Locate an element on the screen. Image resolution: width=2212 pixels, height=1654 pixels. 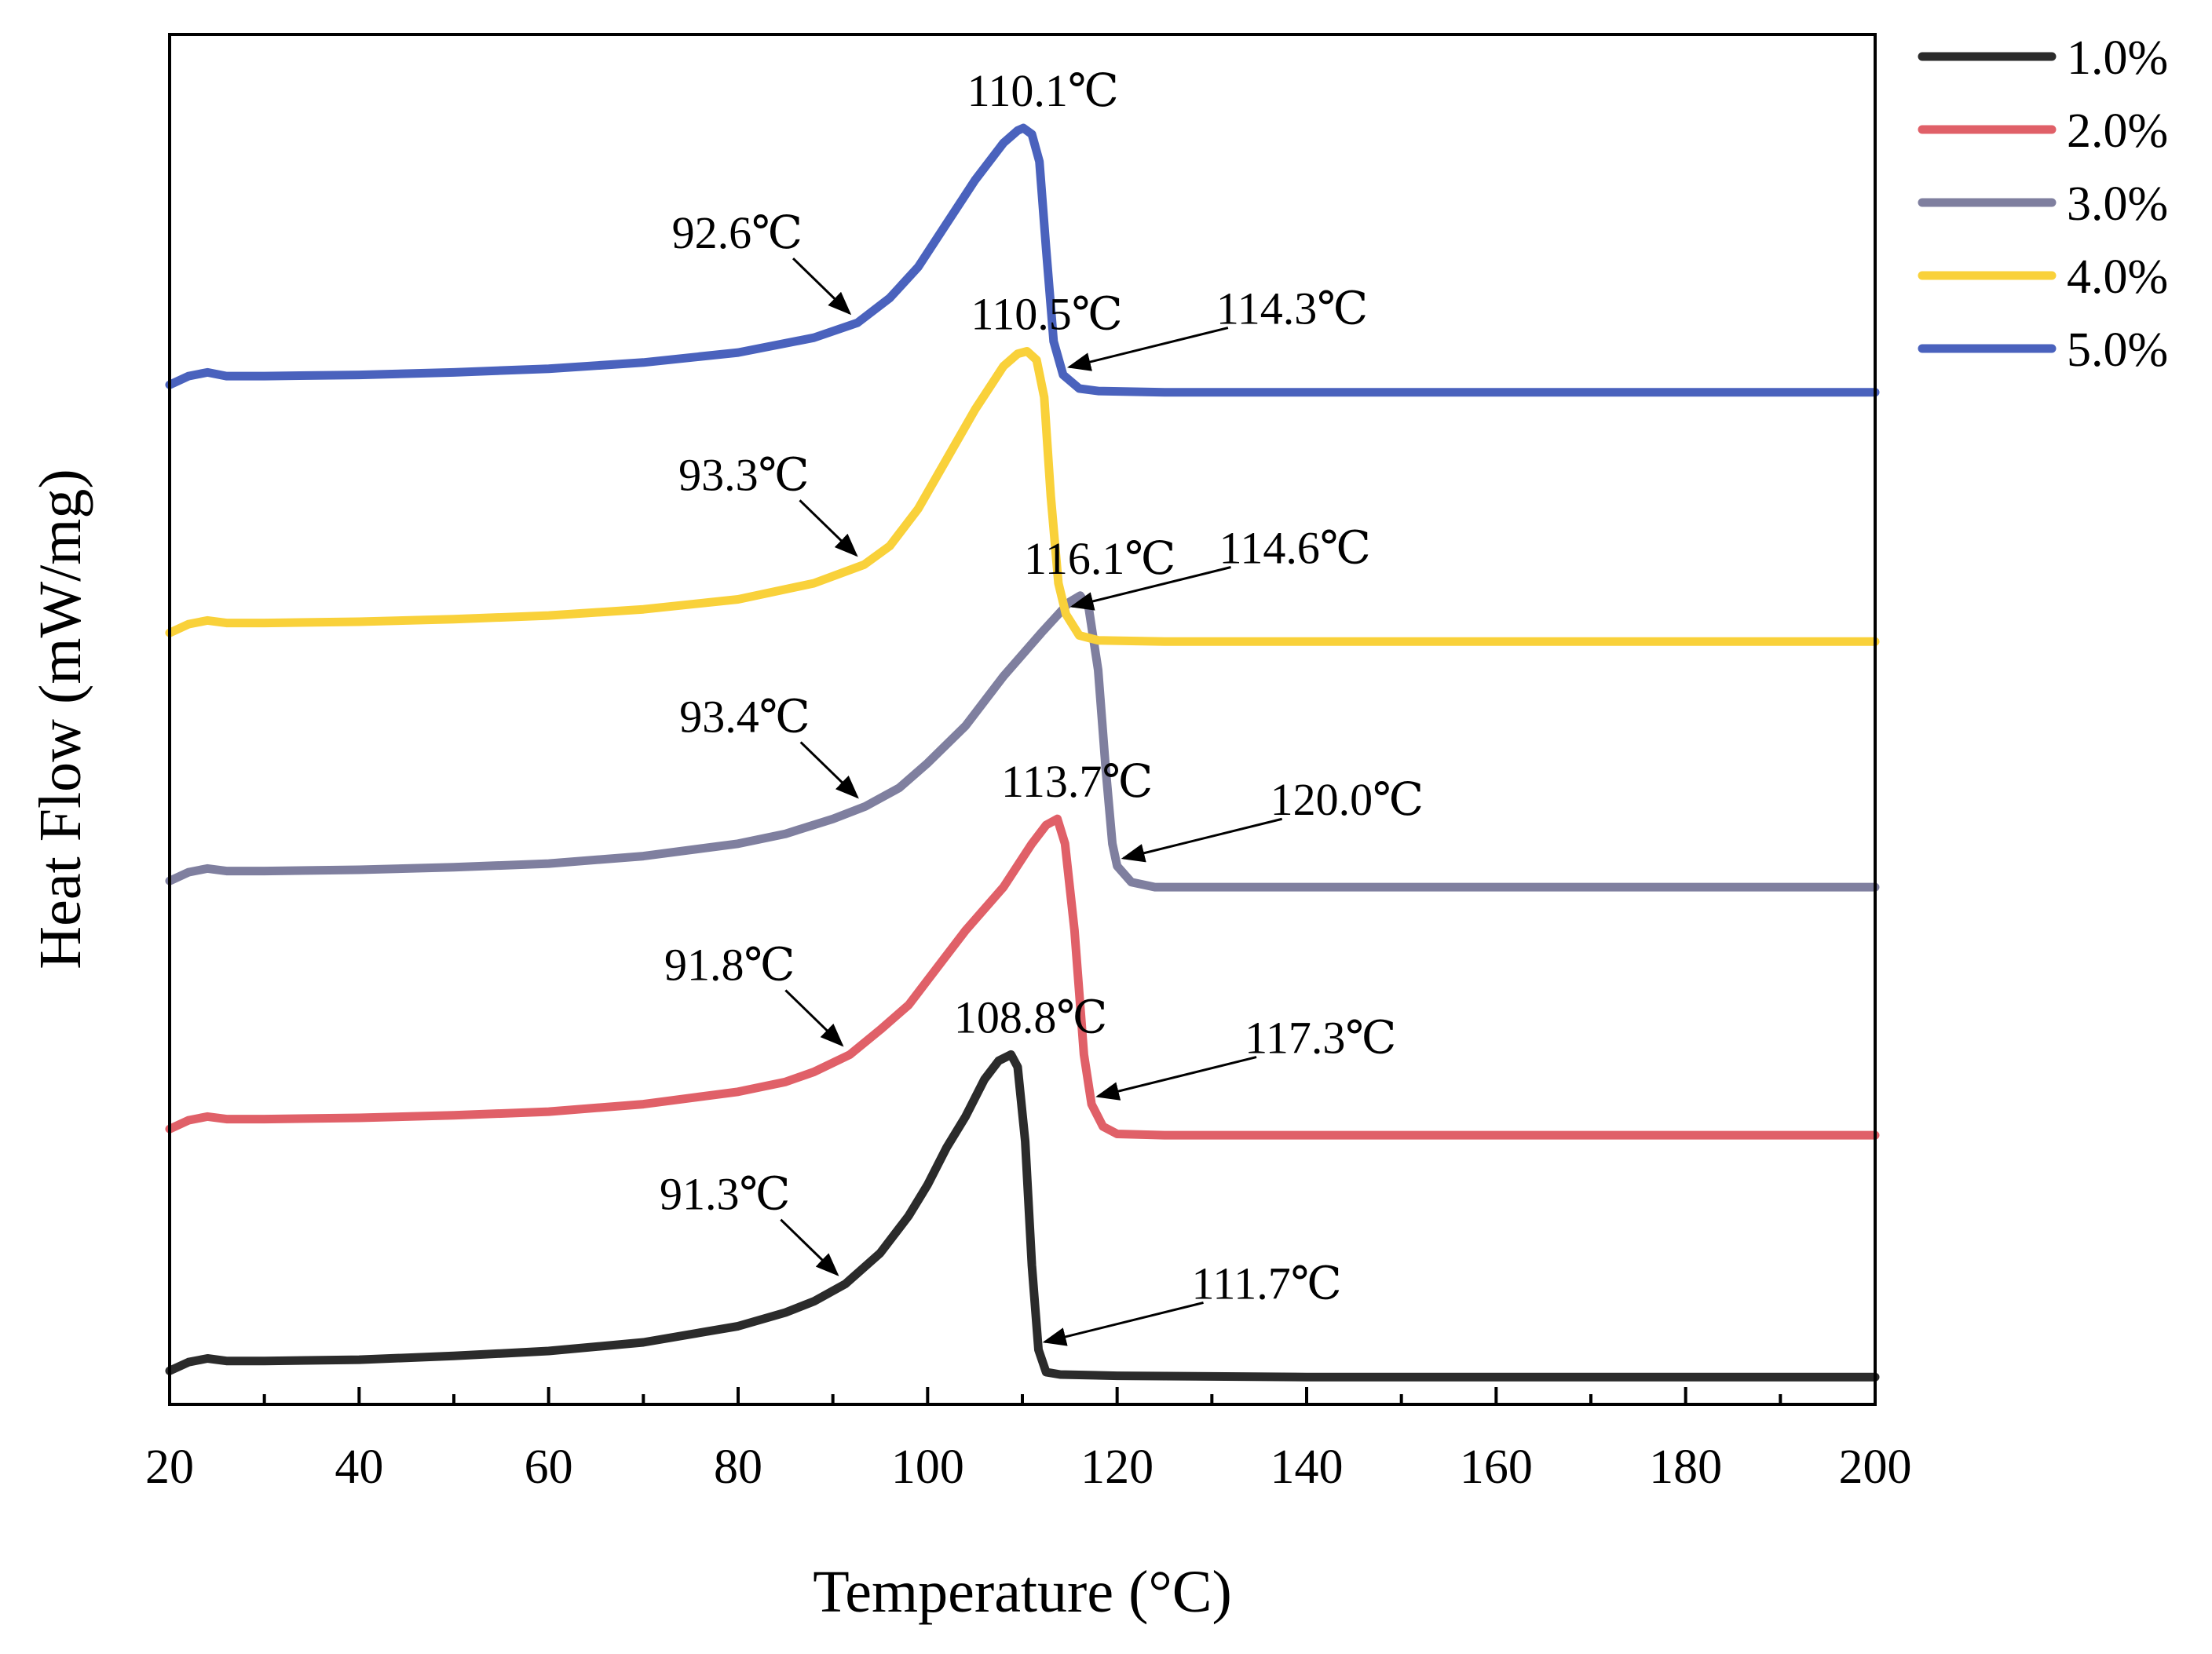
legend: 1.0% 2.0% 3.0% 4.0% 5.0% is located at coordinates (2043, 204).